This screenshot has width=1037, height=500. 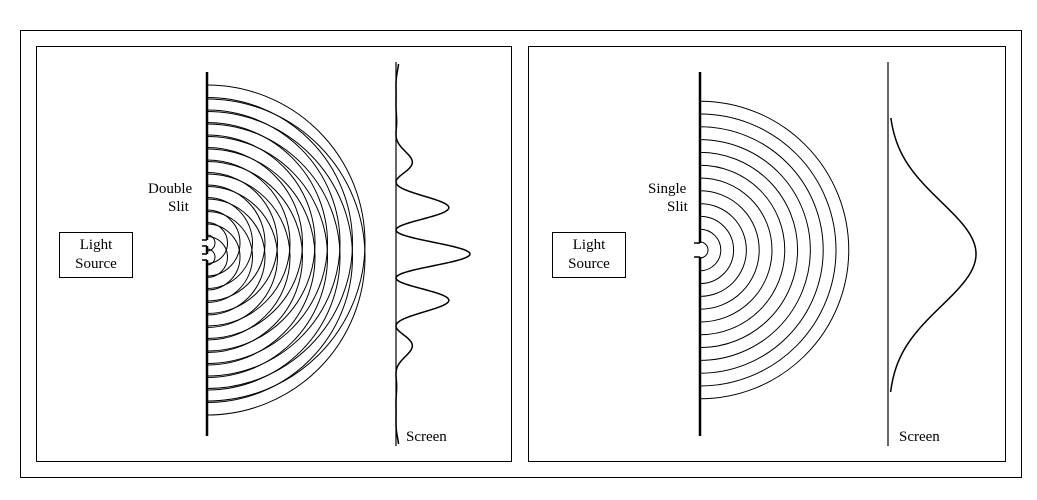 What do you see at coordinates (919, 437) in the screenshot?
I see `screen-label-single: Screen` at bounding box center [919, 437].